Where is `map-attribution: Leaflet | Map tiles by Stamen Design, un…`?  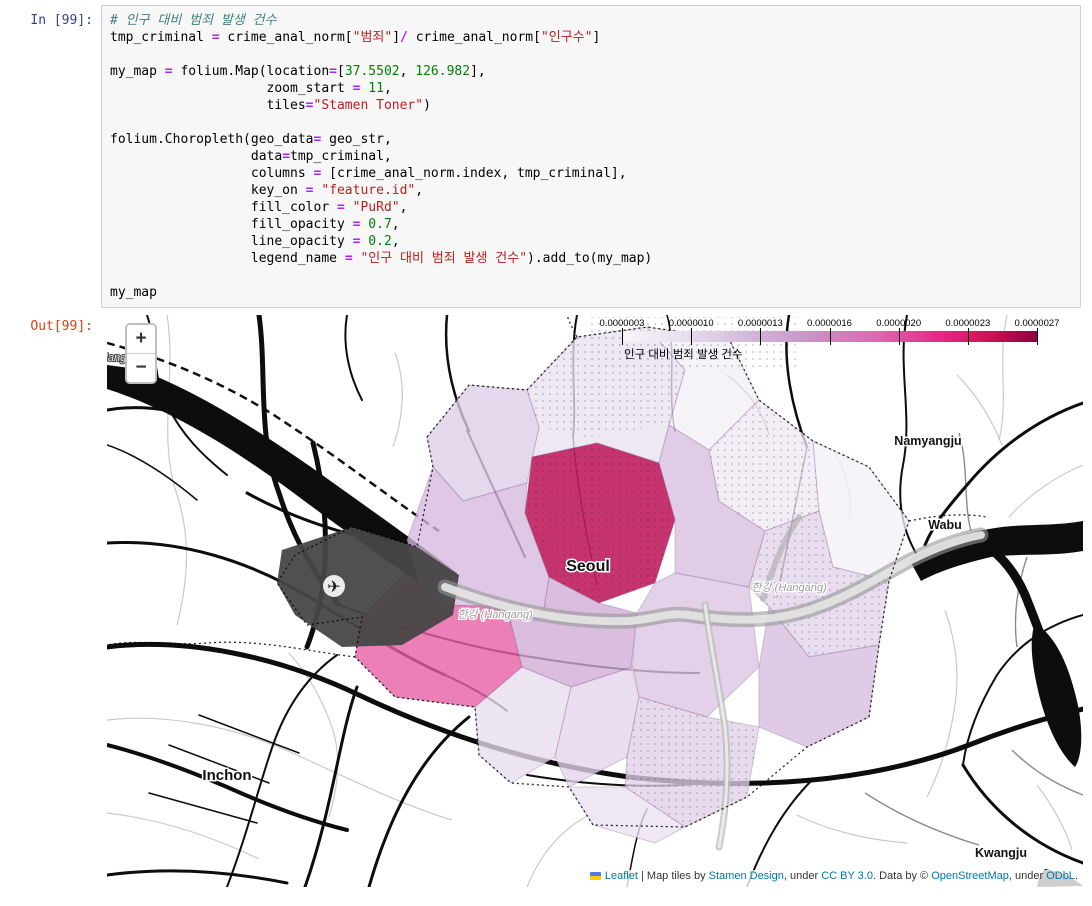 map-attribution: Leaflet | Map tiles by Stamen Design, un… is located at coordinates (833, 878).